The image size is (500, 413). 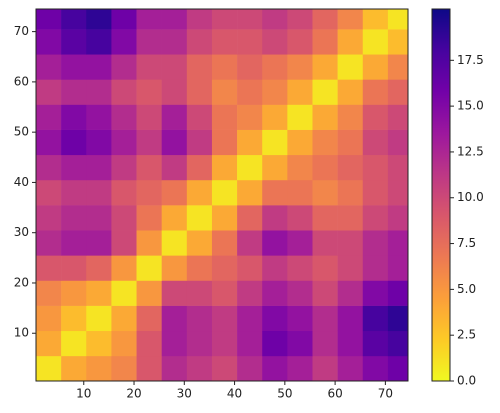 I want to click on colorbar-tick-label: 5.0, so click(x=466, y=289).